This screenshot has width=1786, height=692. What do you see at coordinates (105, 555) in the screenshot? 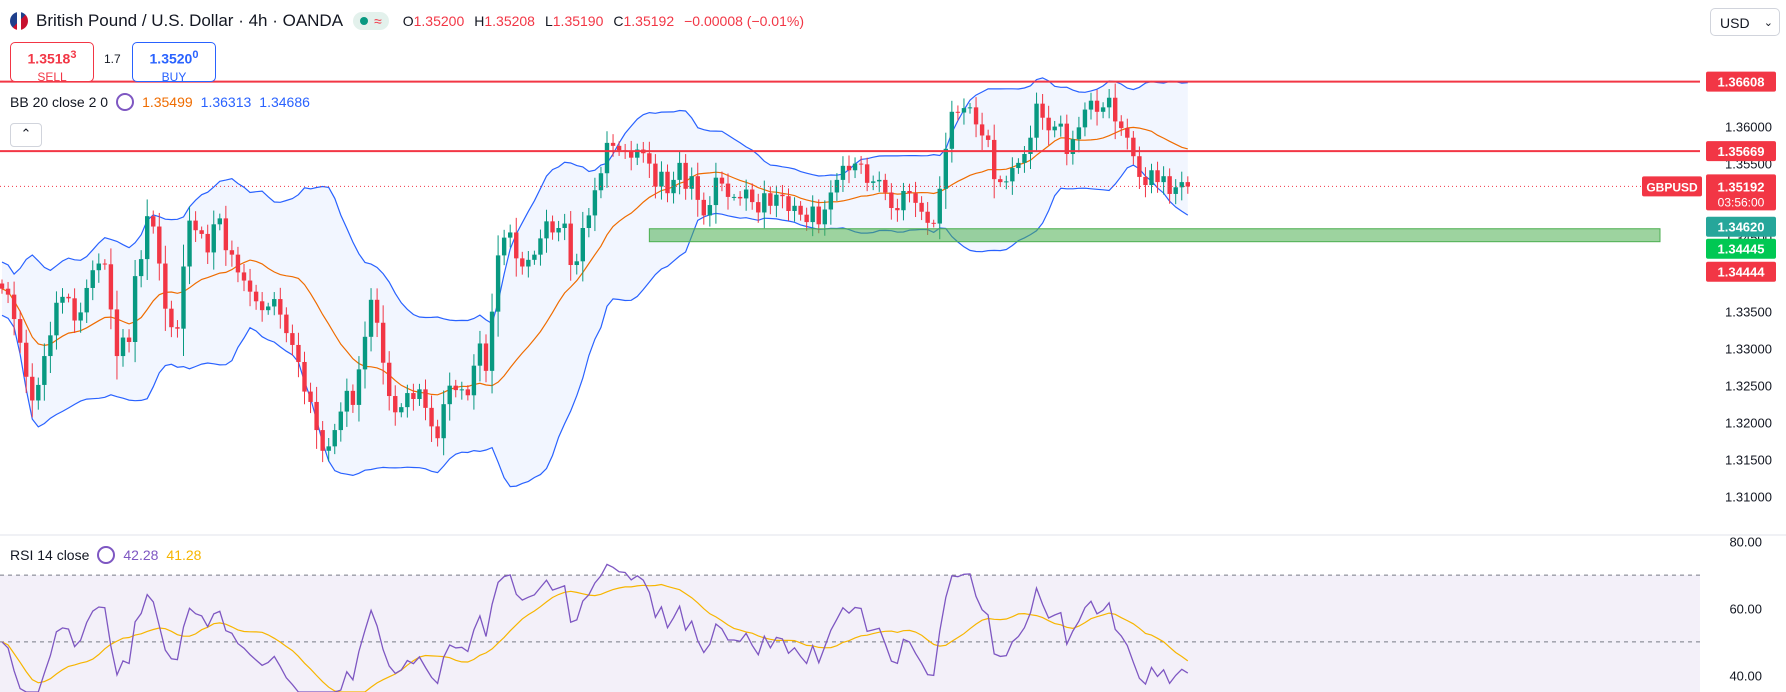
I see `rsi-legend: RSI 14 close 42.28 41.28` at bounding box center [105, 555].